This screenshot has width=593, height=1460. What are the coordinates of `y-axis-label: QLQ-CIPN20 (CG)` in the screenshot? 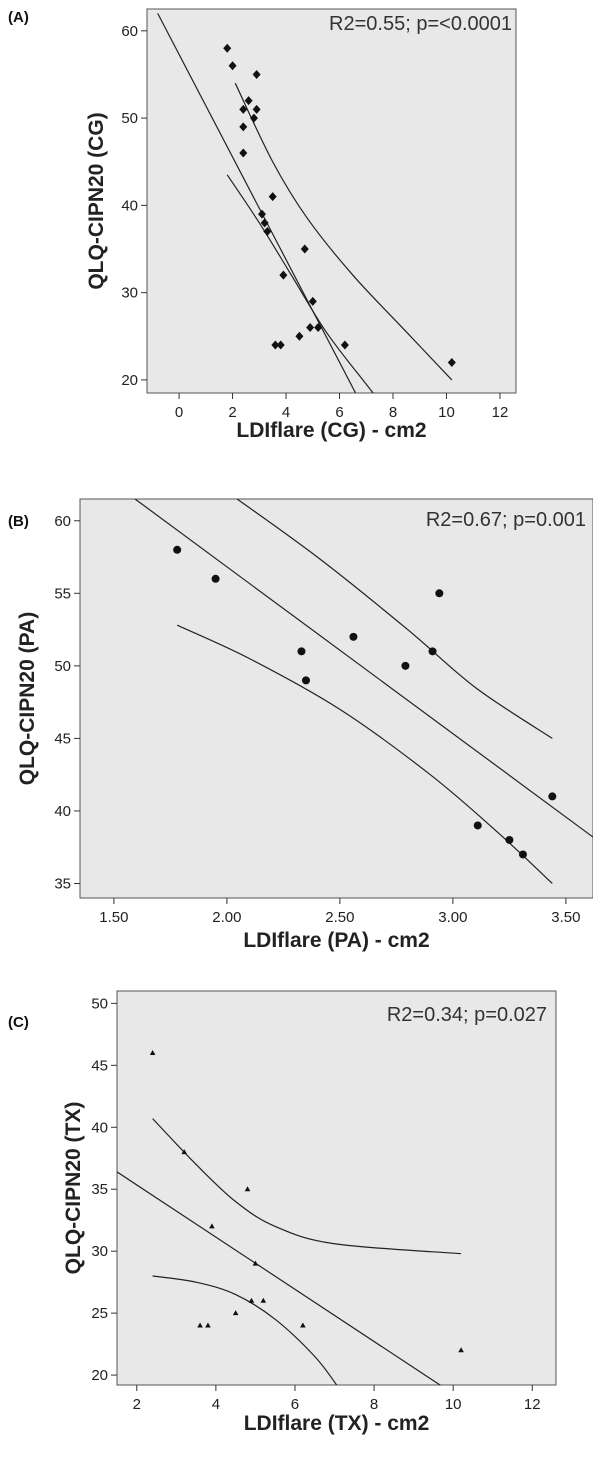 It's located at (96, 200).